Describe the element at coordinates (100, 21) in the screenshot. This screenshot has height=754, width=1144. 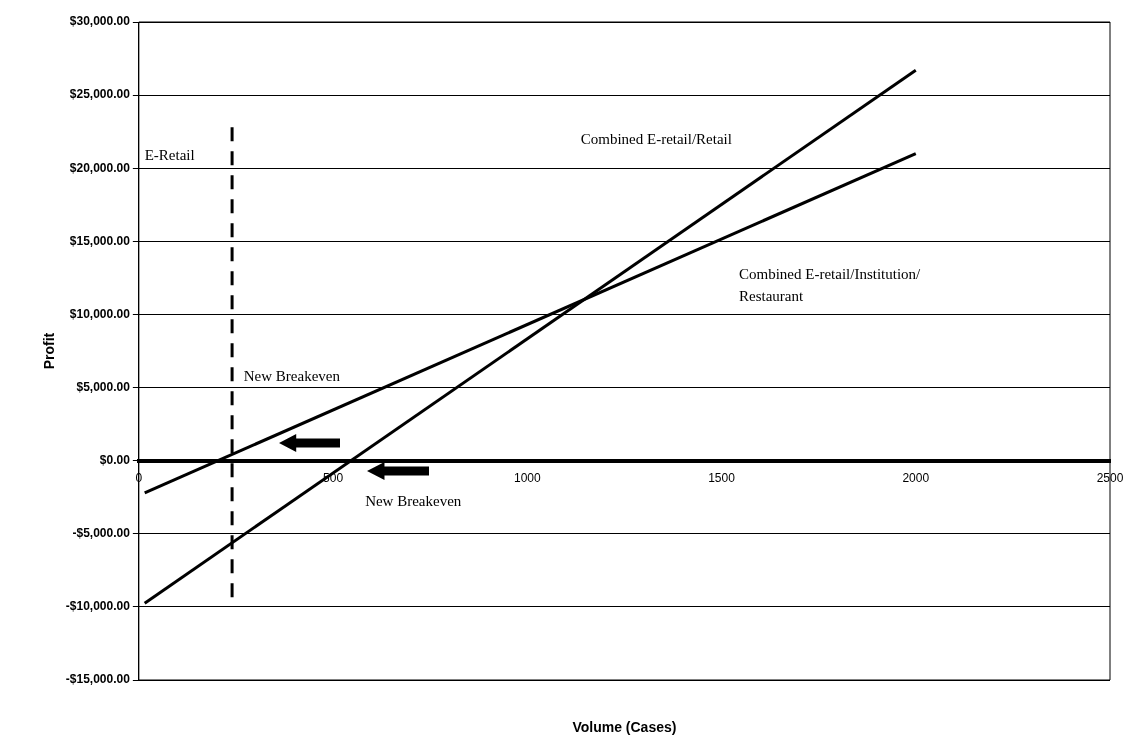
I see `y-tick-label: $30,000.00` at that location.